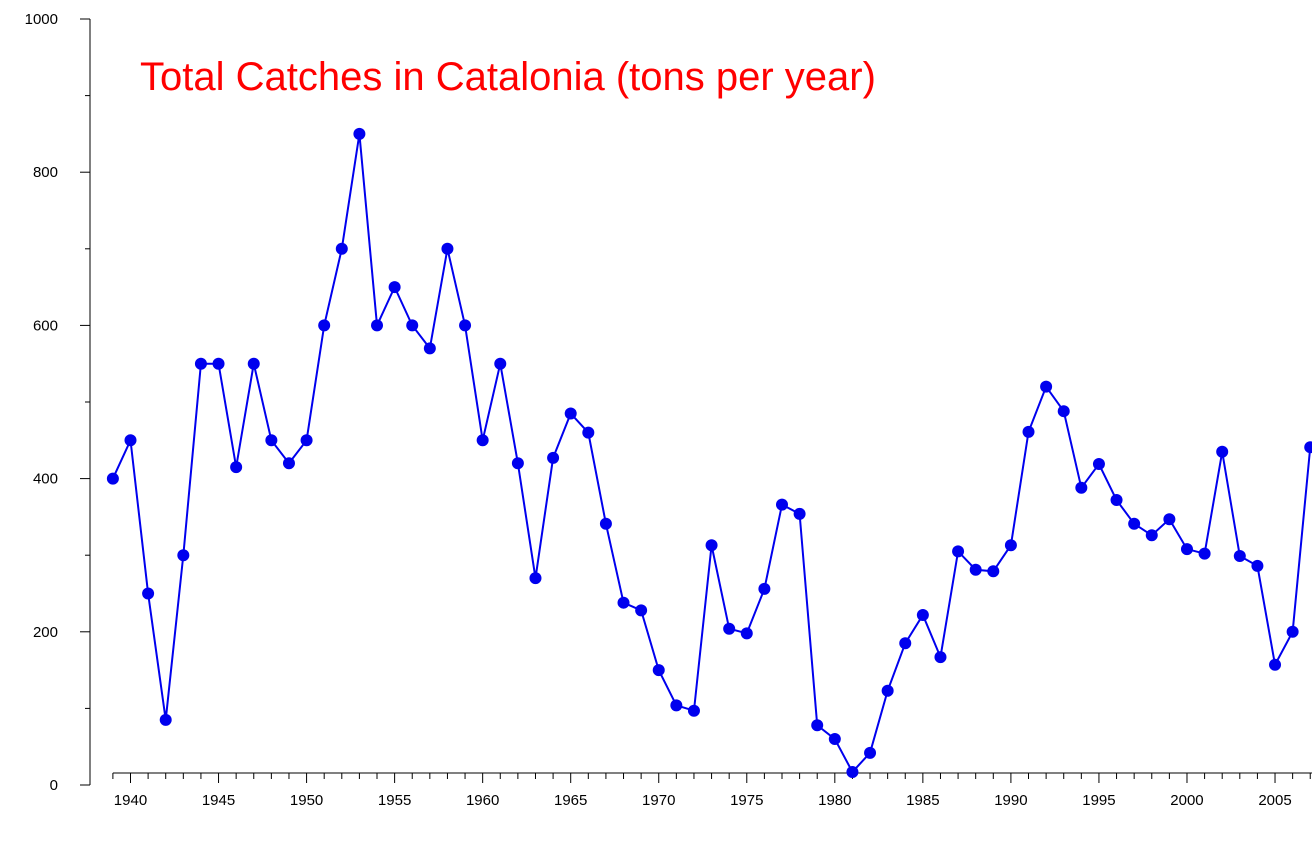  What do you see at coordinates (746, 800) in the screenshot?
I see `x-tick-label: 1975` at bounding box center [746, 800].